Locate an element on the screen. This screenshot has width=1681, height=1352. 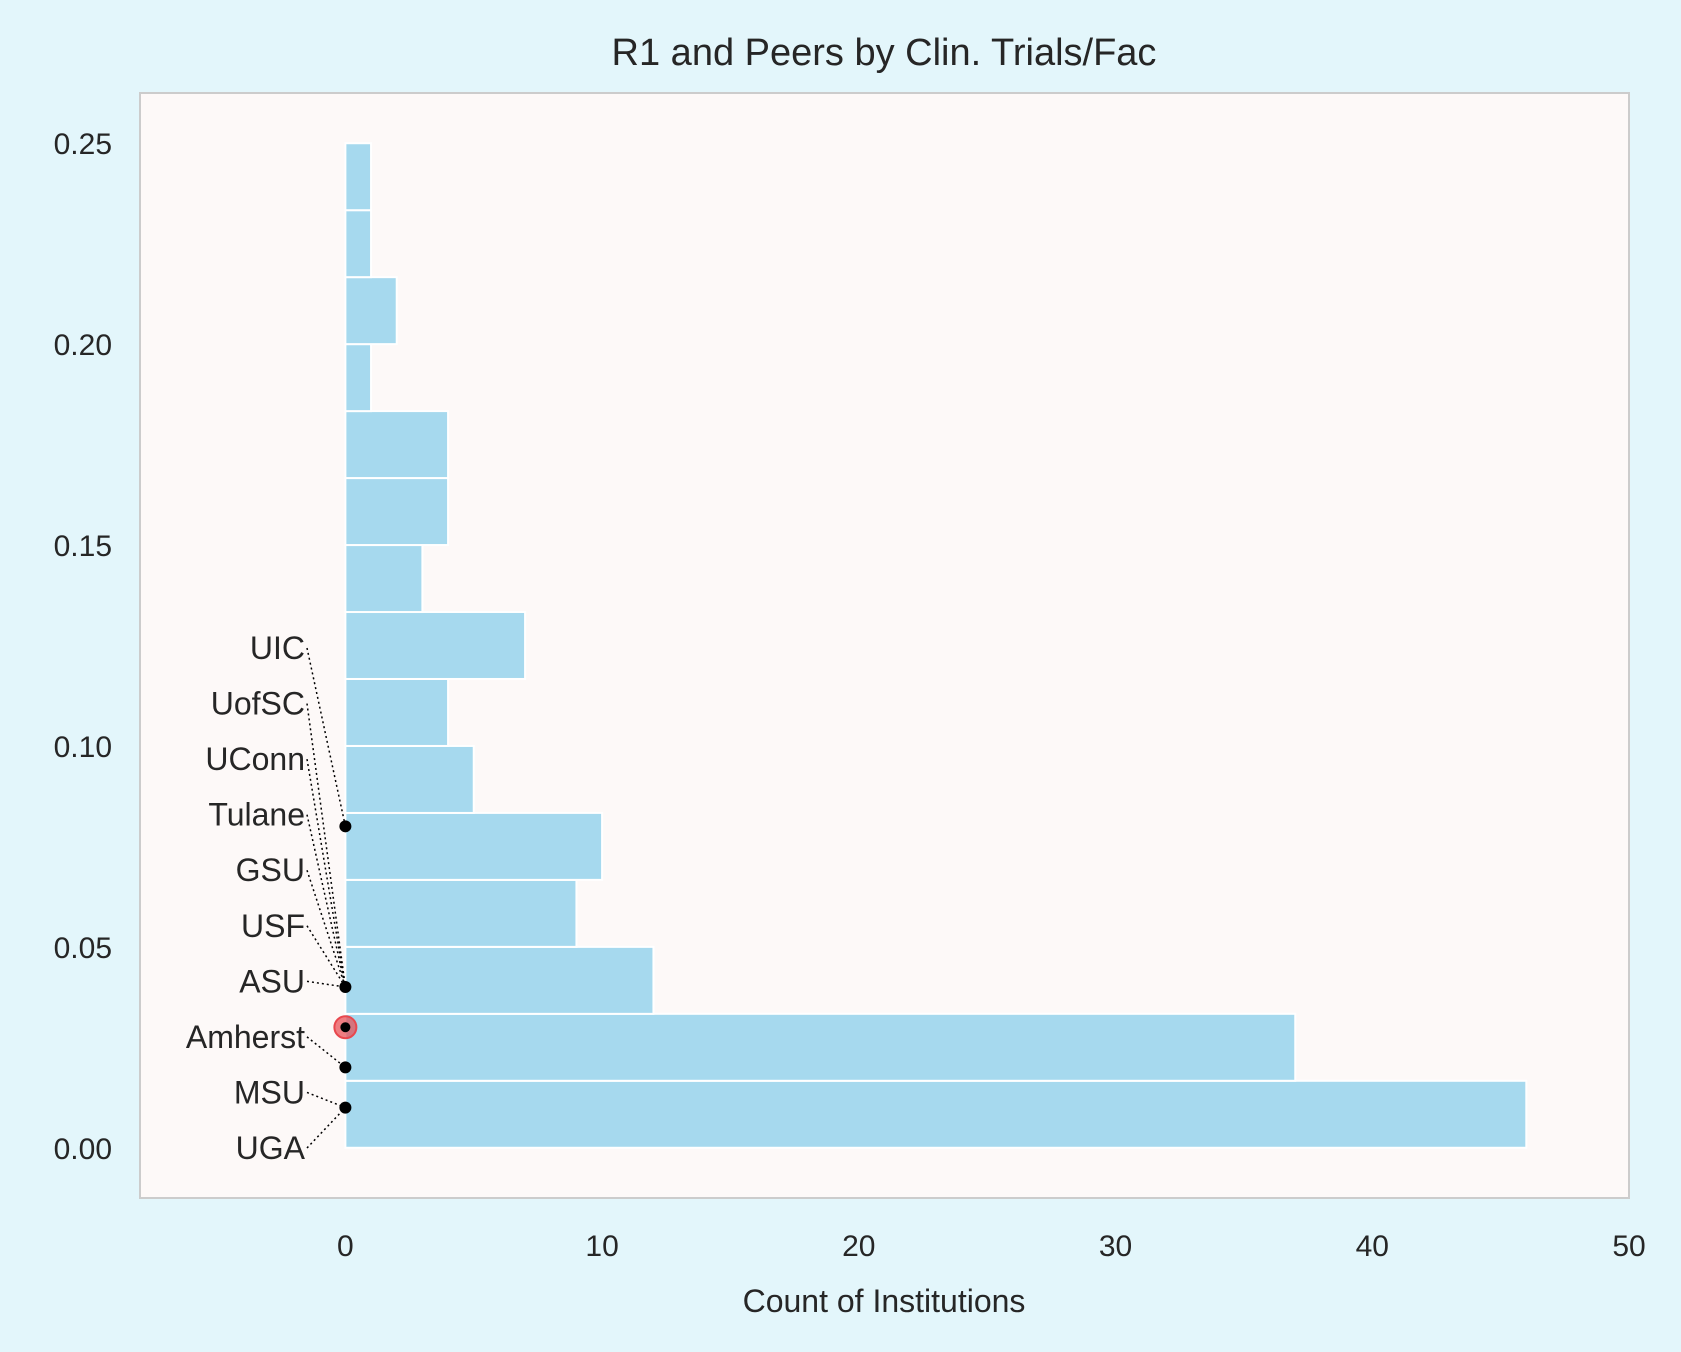
x-tick-labels: 0 10 20 30 40 50 is located at coordinates (991, 1246).